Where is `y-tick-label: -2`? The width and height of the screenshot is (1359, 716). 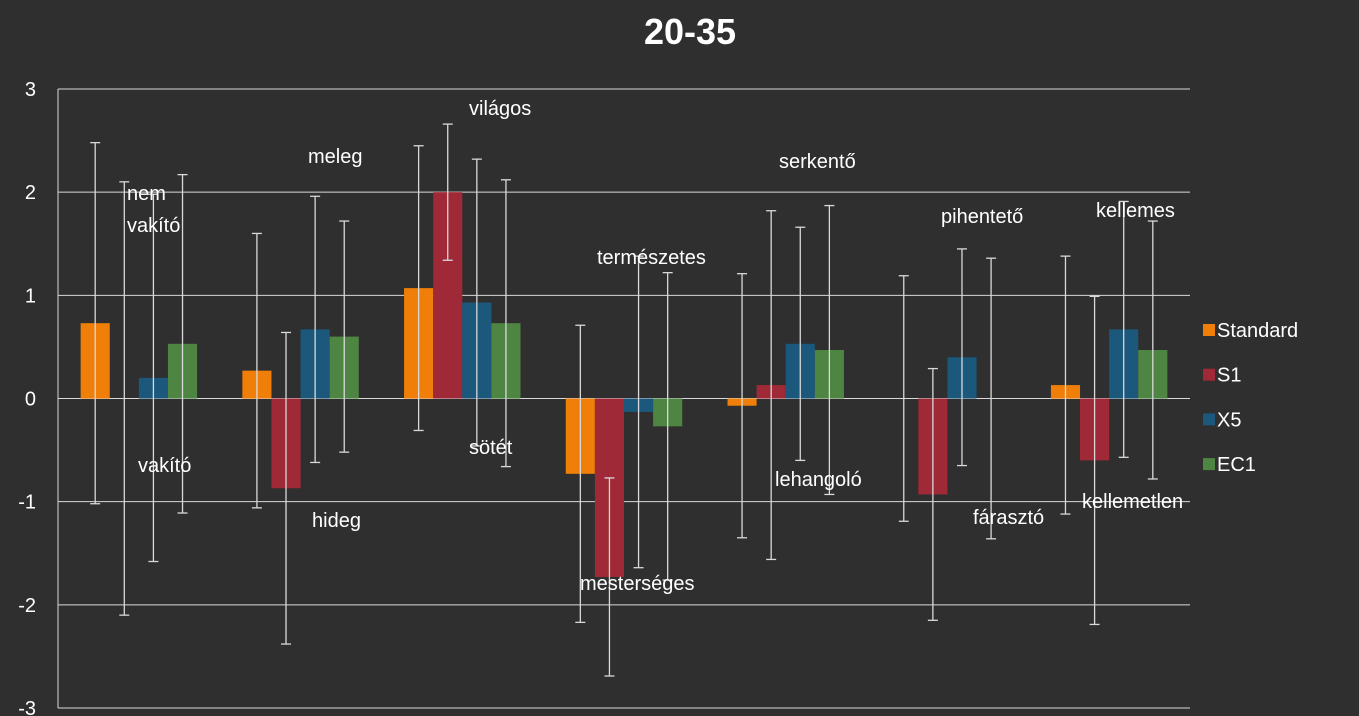
y-tick-label: -2 is located at coordinates (27, 606).